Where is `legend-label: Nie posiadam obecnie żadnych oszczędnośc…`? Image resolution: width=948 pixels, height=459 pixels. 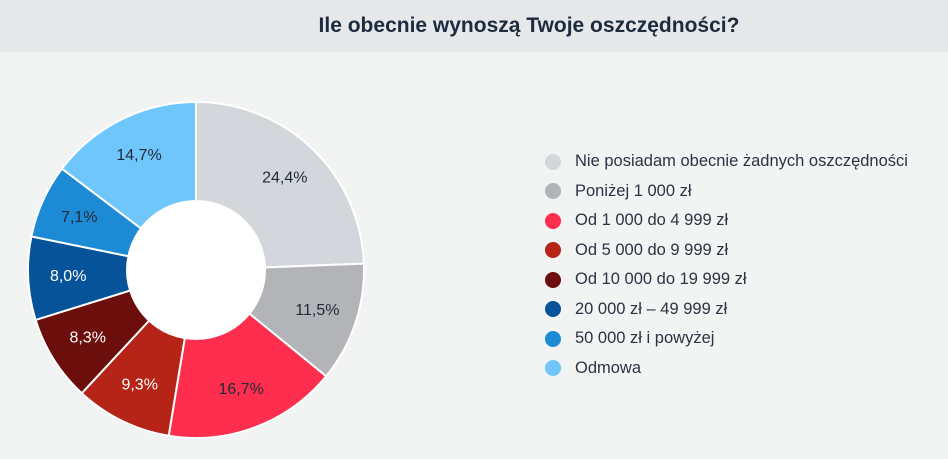 legend-label: Nie posiadam obecnie żadnych oszczędnośc… is located at coordinates (741, 161).